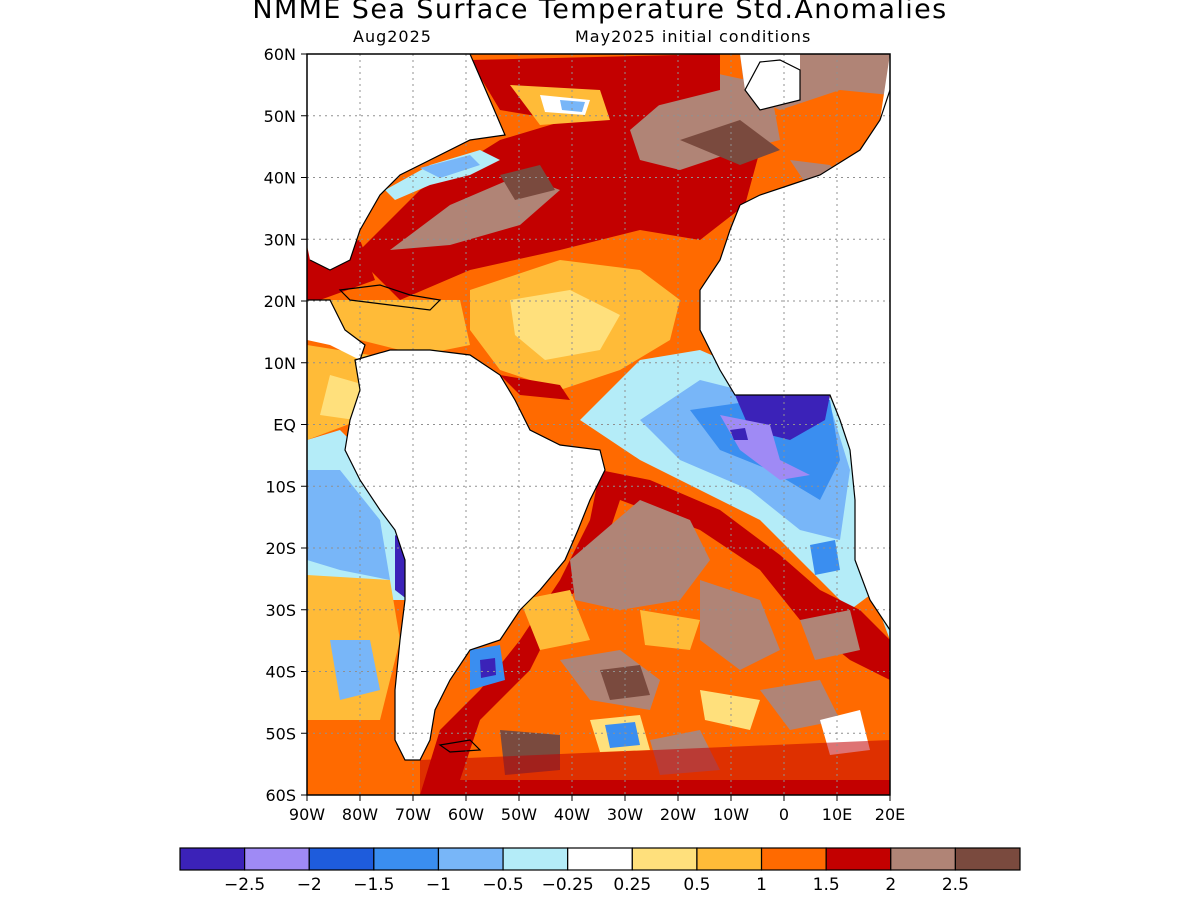 Image resolution: width=1200 pixels, height=900 pixels. I want to click on longitude-tick-label: 90W, so click(307, 814).